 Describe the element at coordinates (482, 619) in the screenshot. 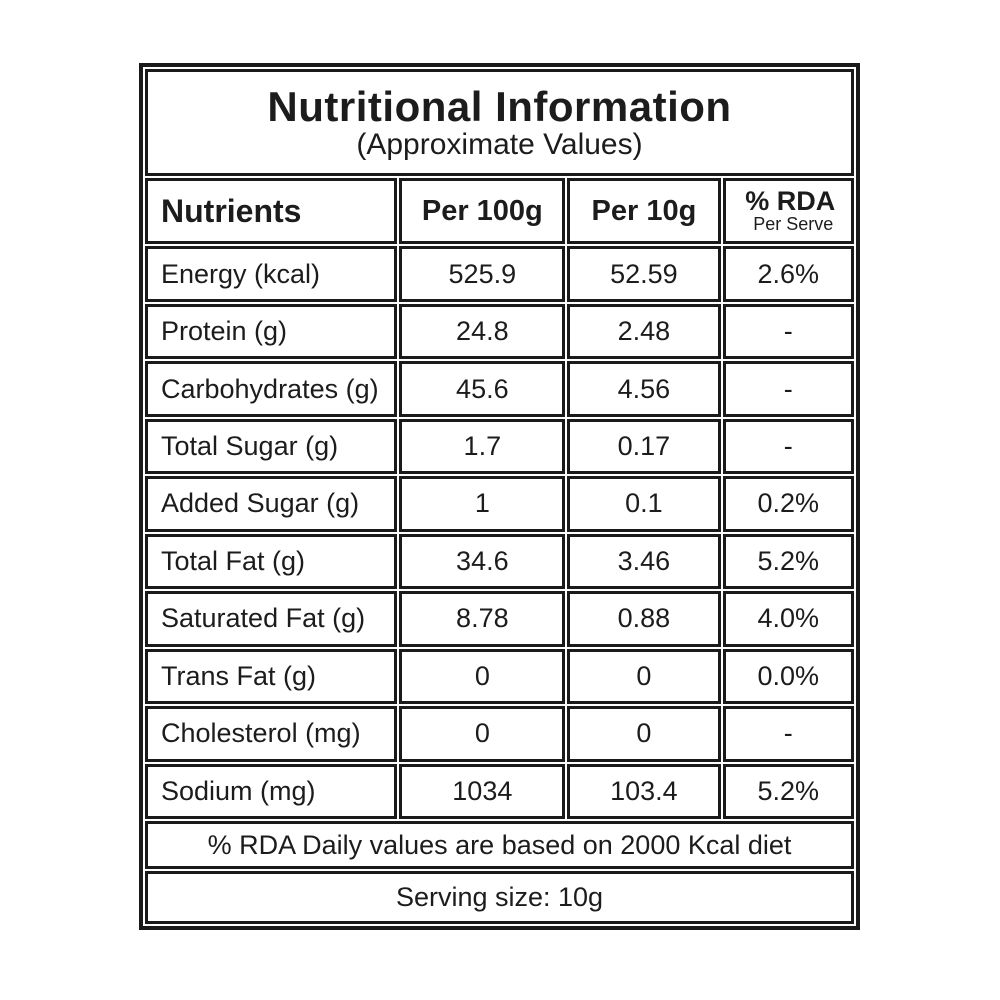

I see `value-per-100g: 8.78` at that location.